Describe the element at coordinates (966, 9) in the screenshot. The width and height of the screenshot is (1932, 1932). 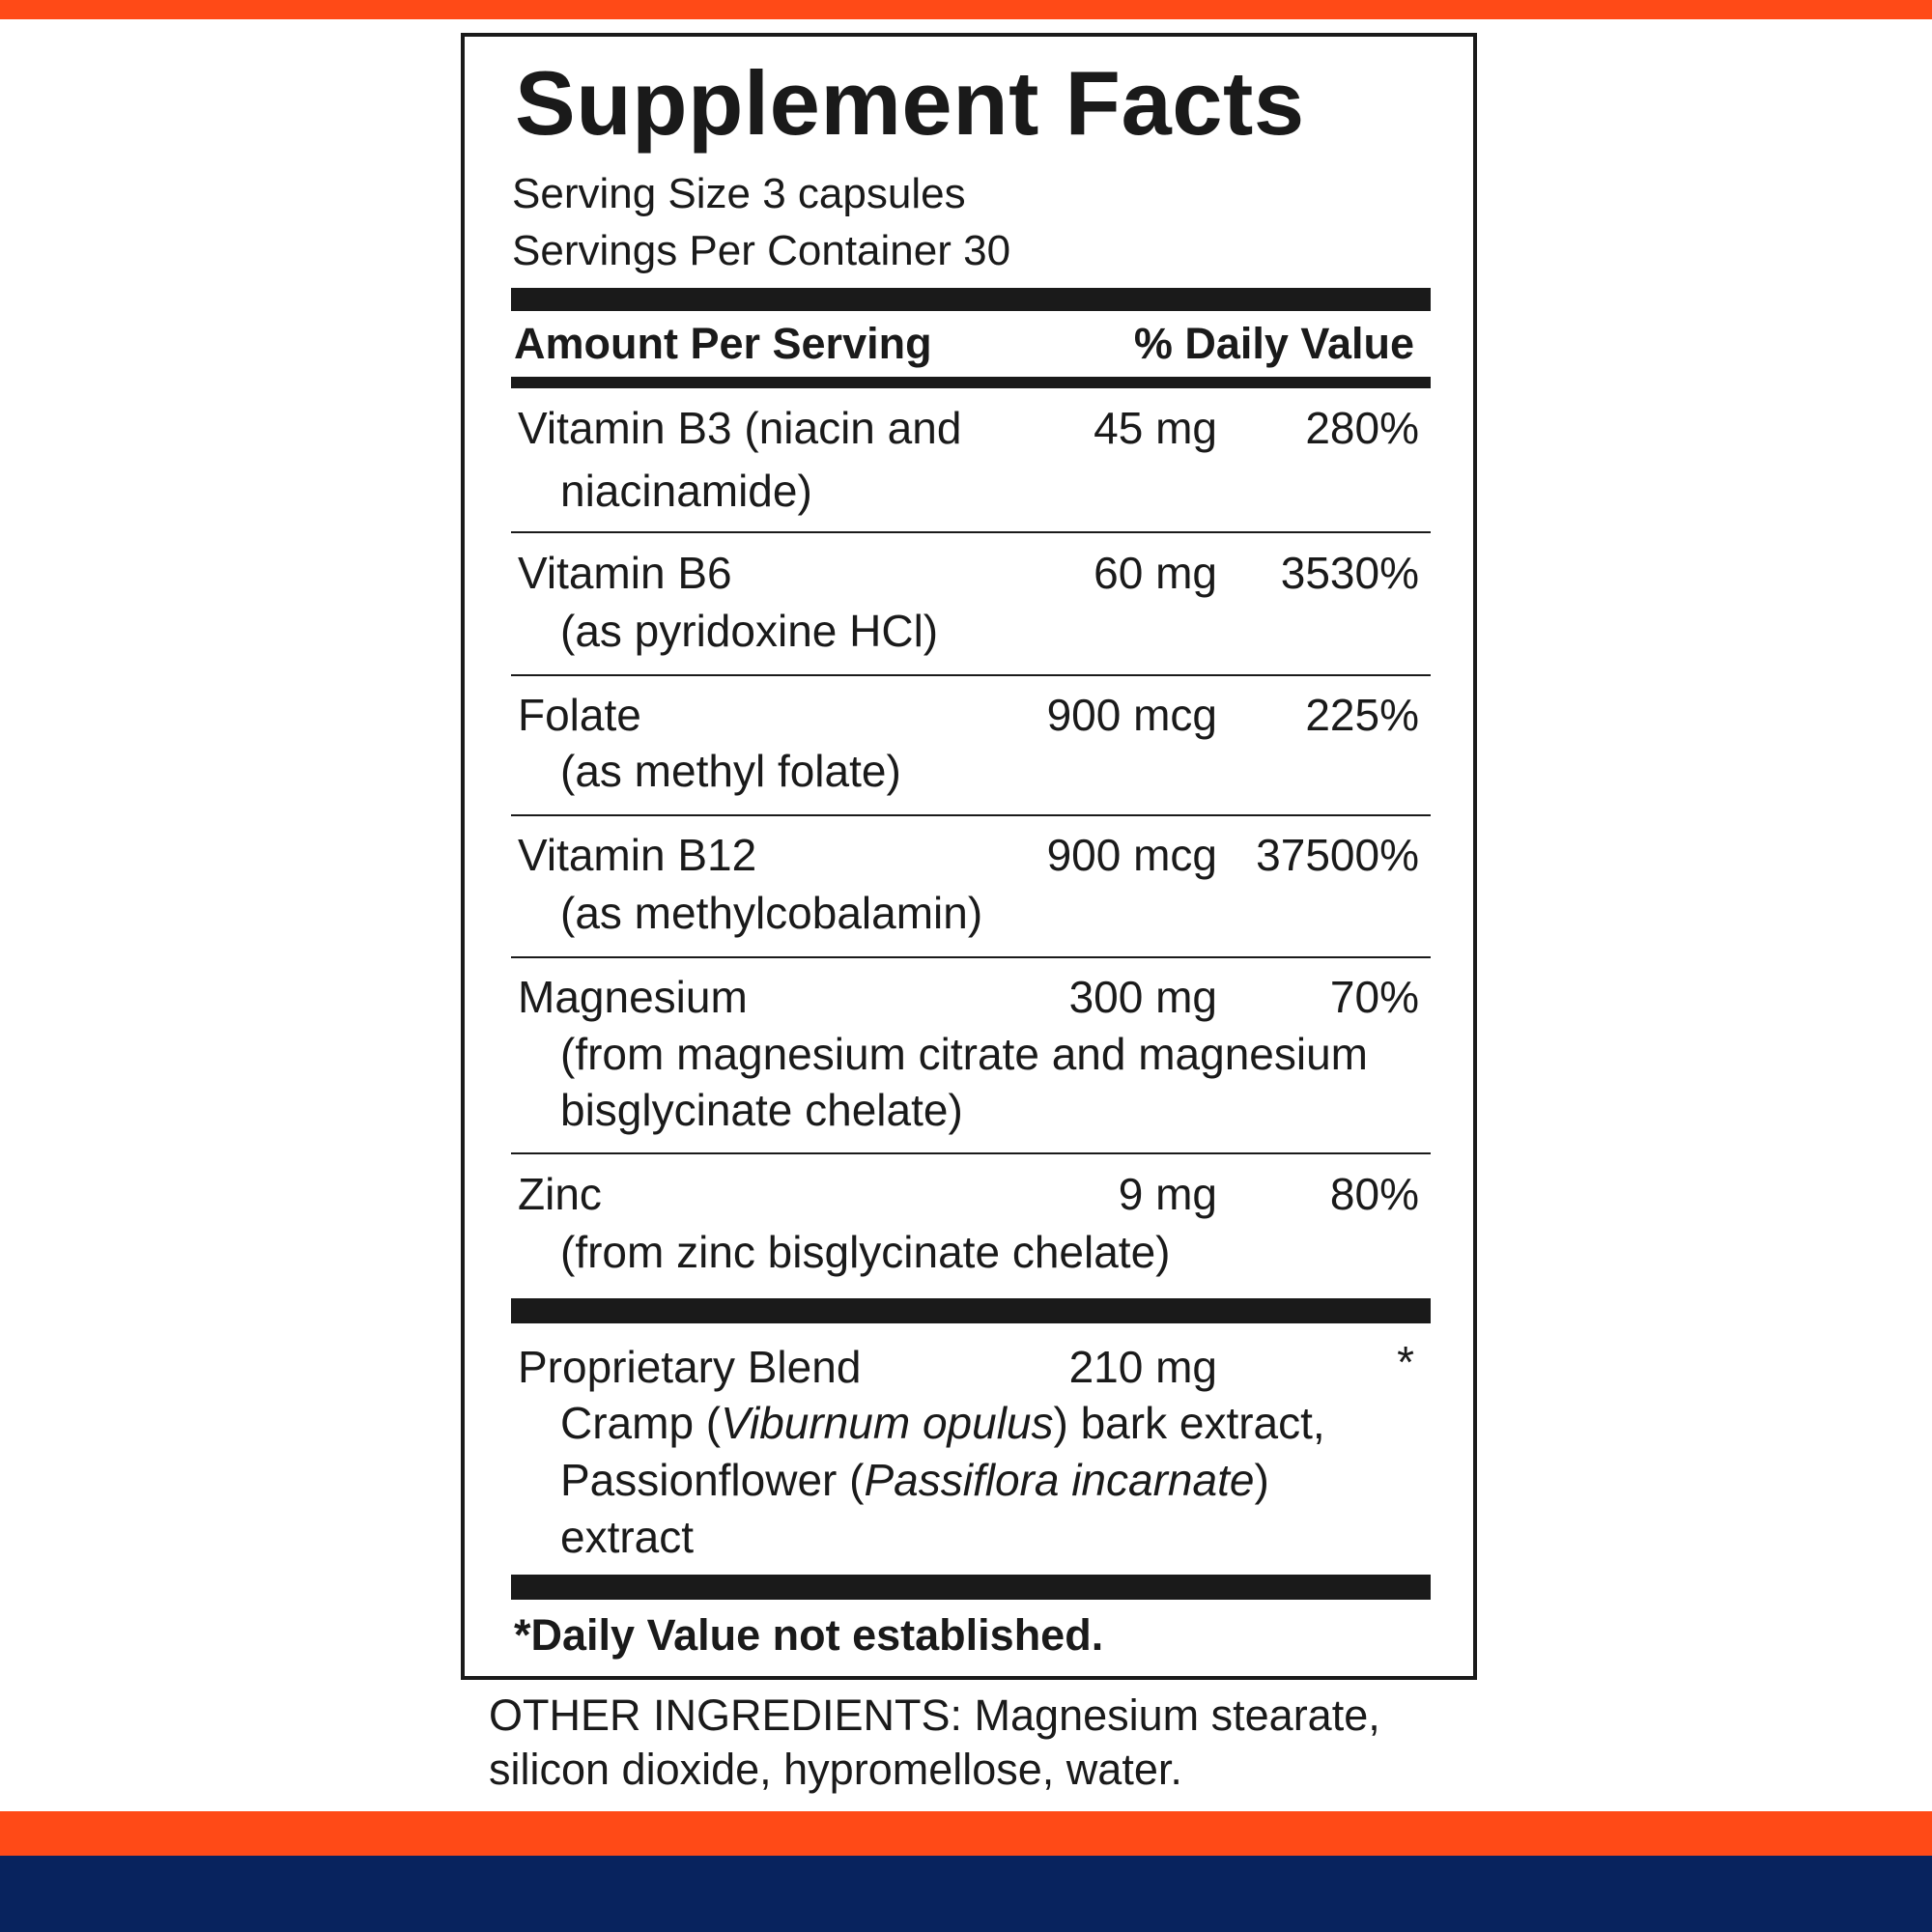
I see `top-accent-bar` at that location.